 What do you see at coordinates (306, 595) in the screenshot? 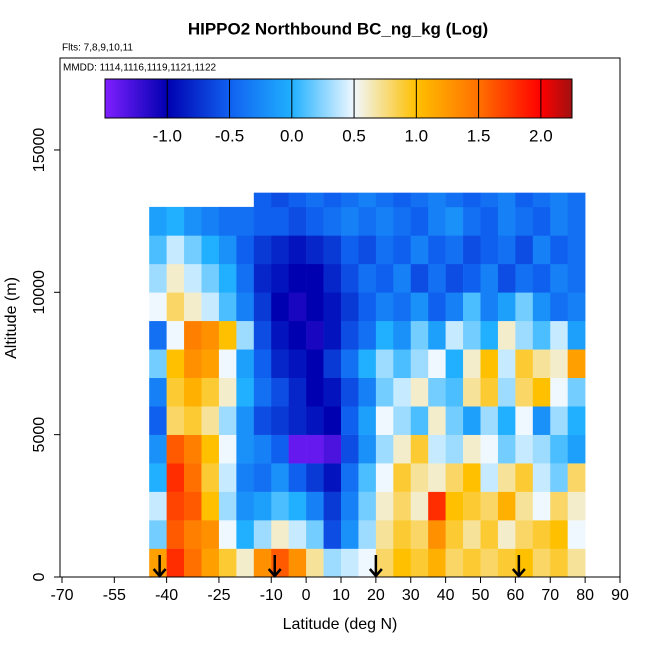
I see `x-tick-label: 0` at bounding box center [306, 595].